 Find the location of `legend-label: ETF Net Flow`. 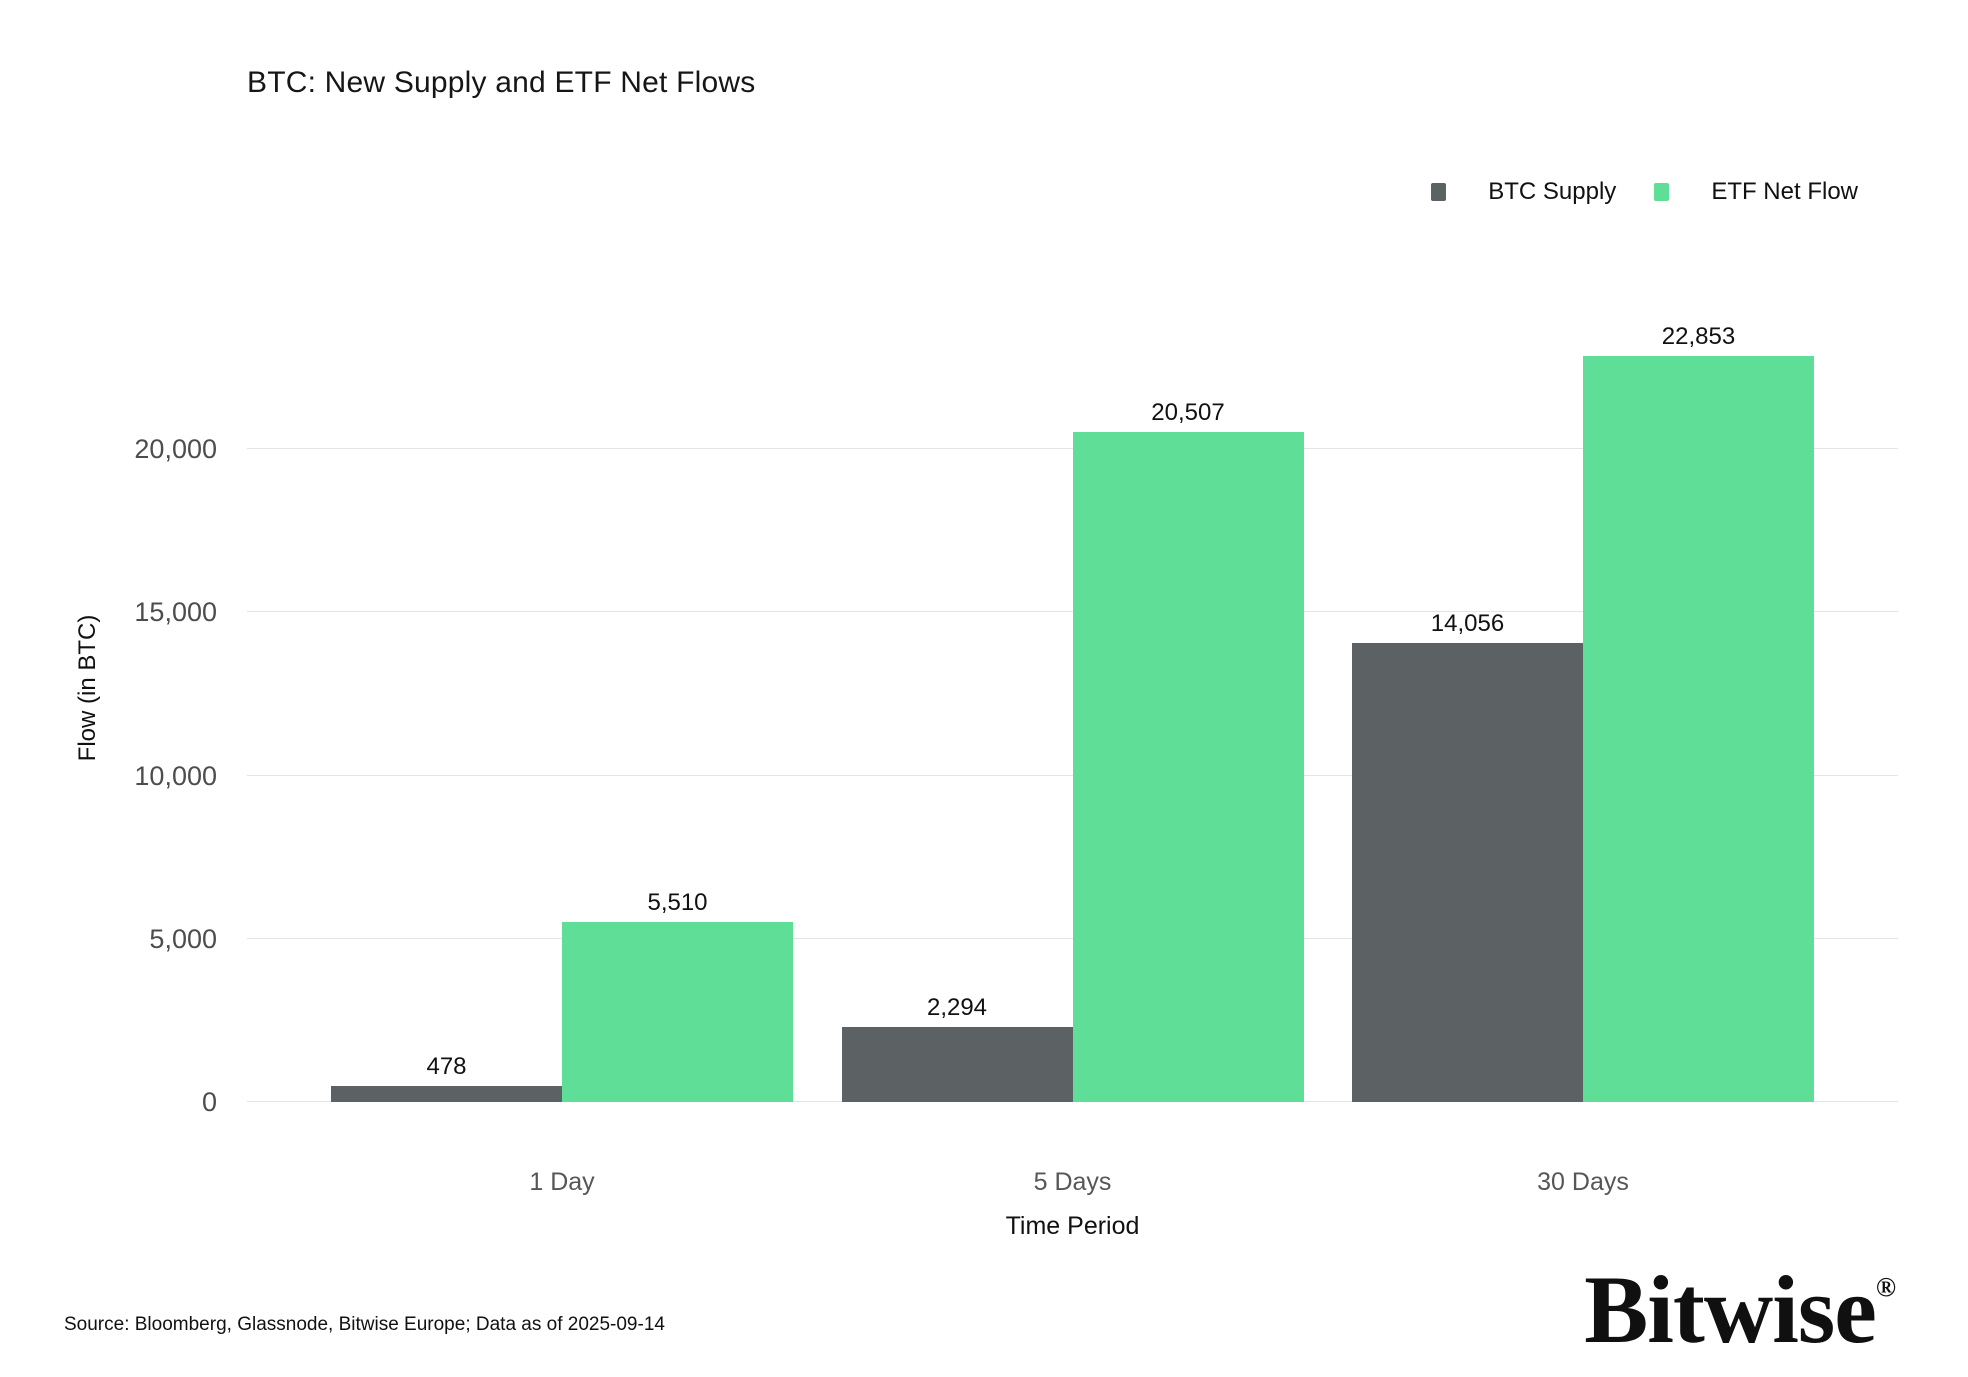

legend-label: ETF Net Flow is located at coordinates (1784, 191).